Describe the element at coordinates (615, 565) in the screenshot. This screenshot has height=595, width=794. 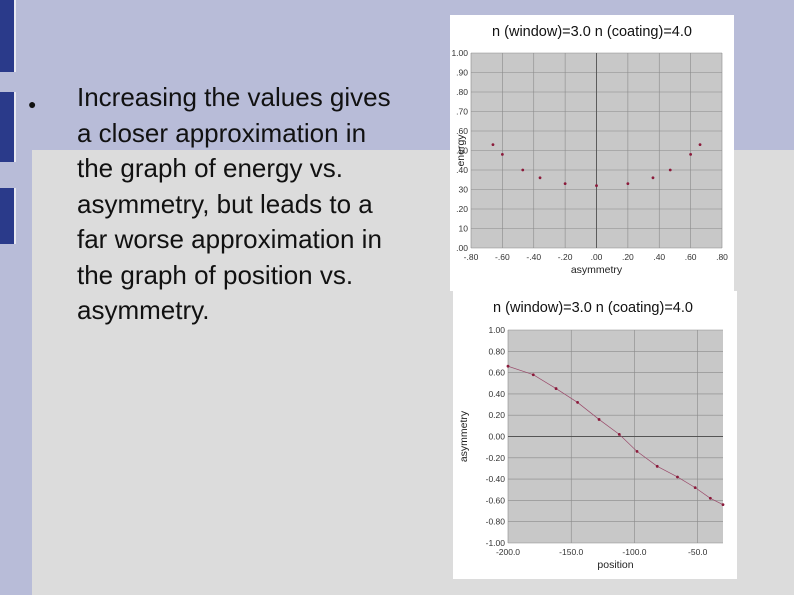
I see `chart2-x-axis-label: position` at that location.